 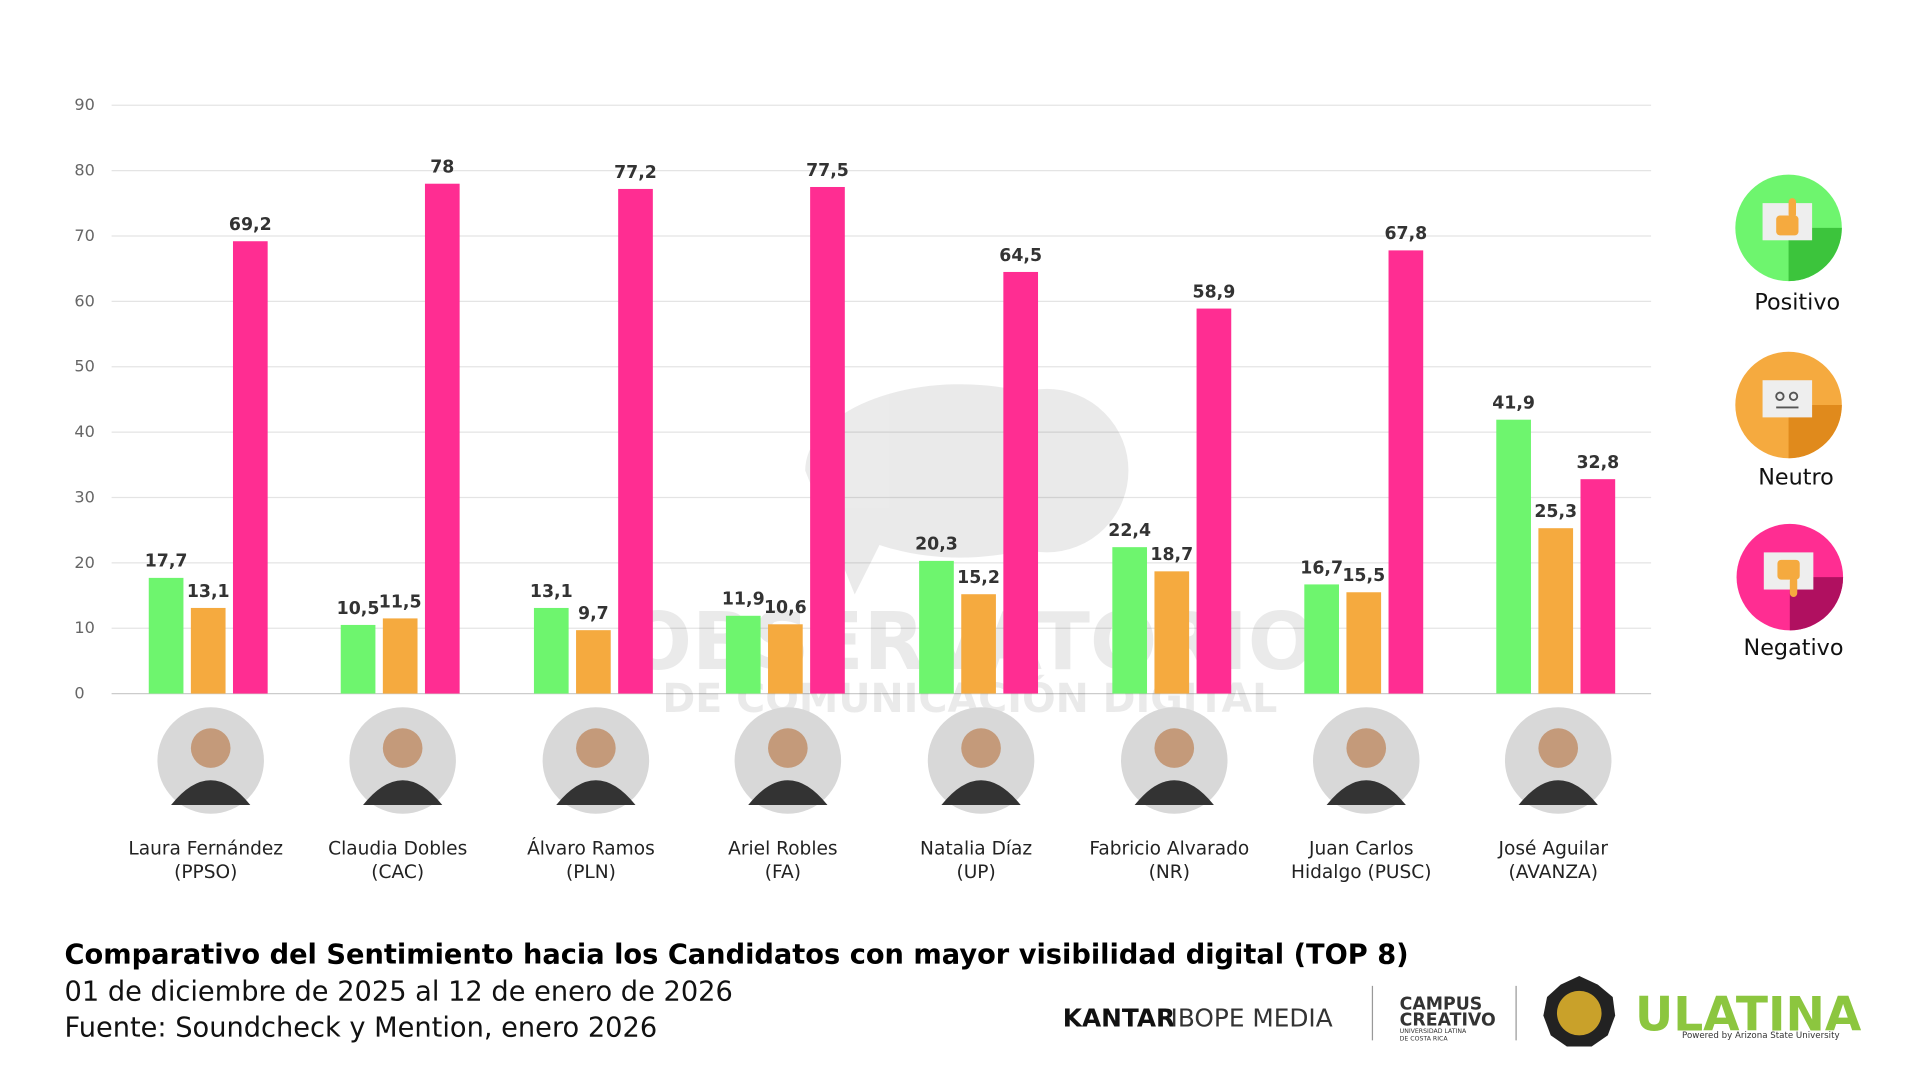 What do you see at coordinates (1360, 849) in the screenshot?
I see `candidate-name: Juan Carlos` at bounding box center [1360, 849].